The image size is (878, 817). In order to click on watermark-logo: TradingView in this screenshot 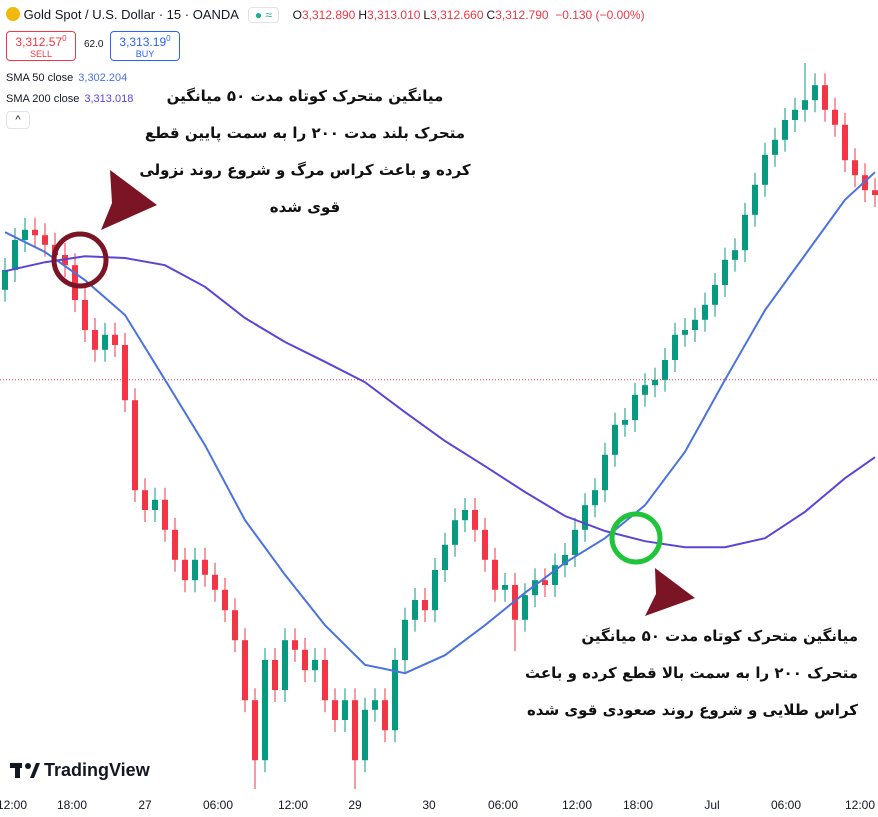, I will do `click(80, 770)`.